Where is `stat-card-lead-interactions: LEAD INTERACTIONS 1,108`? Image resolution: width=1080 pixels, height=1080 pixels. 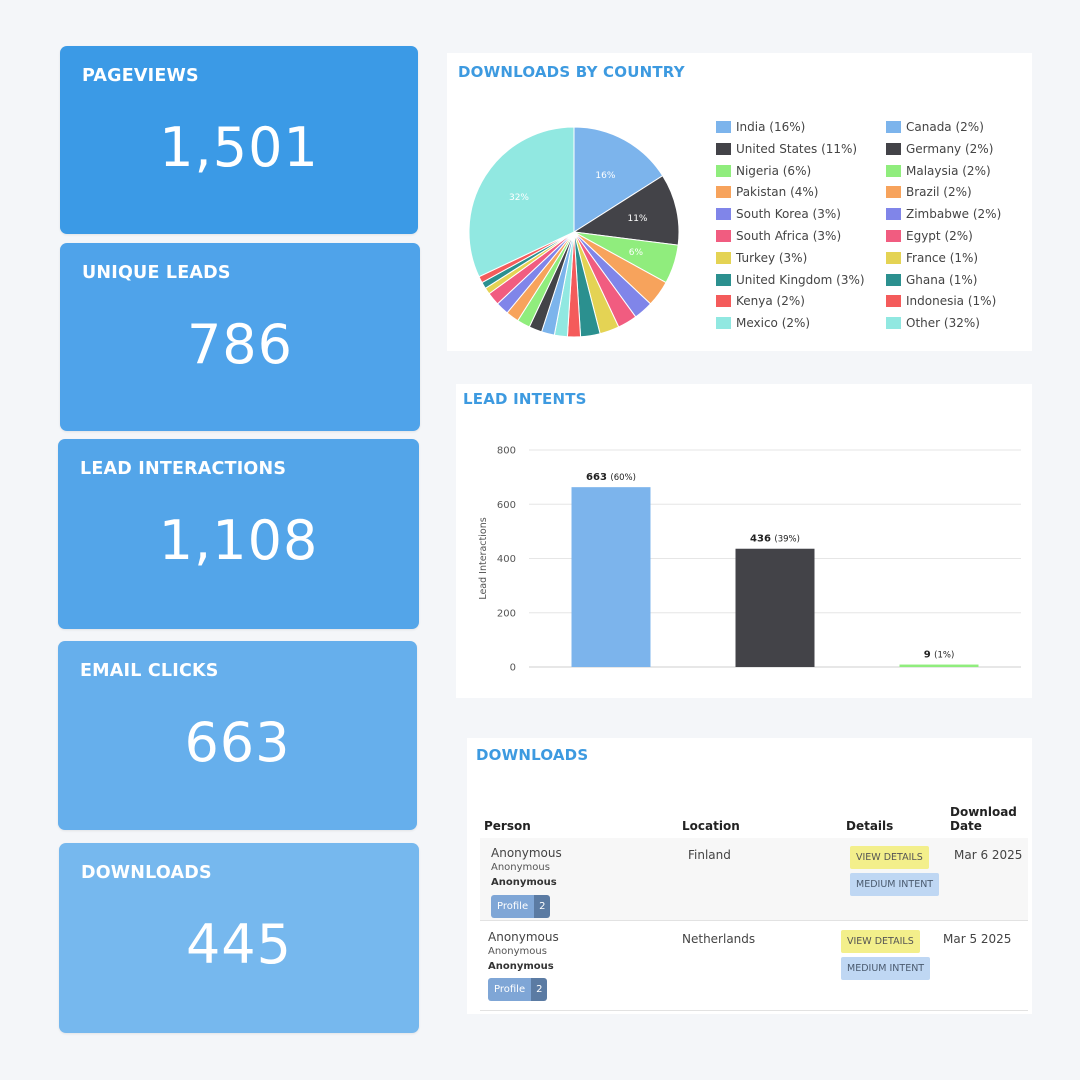 stat-card-lead-interactions: LEAD INTERACTIONS 1,108 is located at coordinates (238, 534).